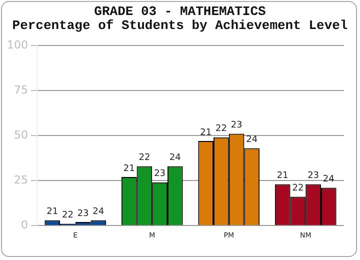 This screenshot has width=360, height=260. Describe the element at coordinates (180, 25) in the screenshot. I see `chart-subtitle: Percentage of Students by Achievement Level` at that location.